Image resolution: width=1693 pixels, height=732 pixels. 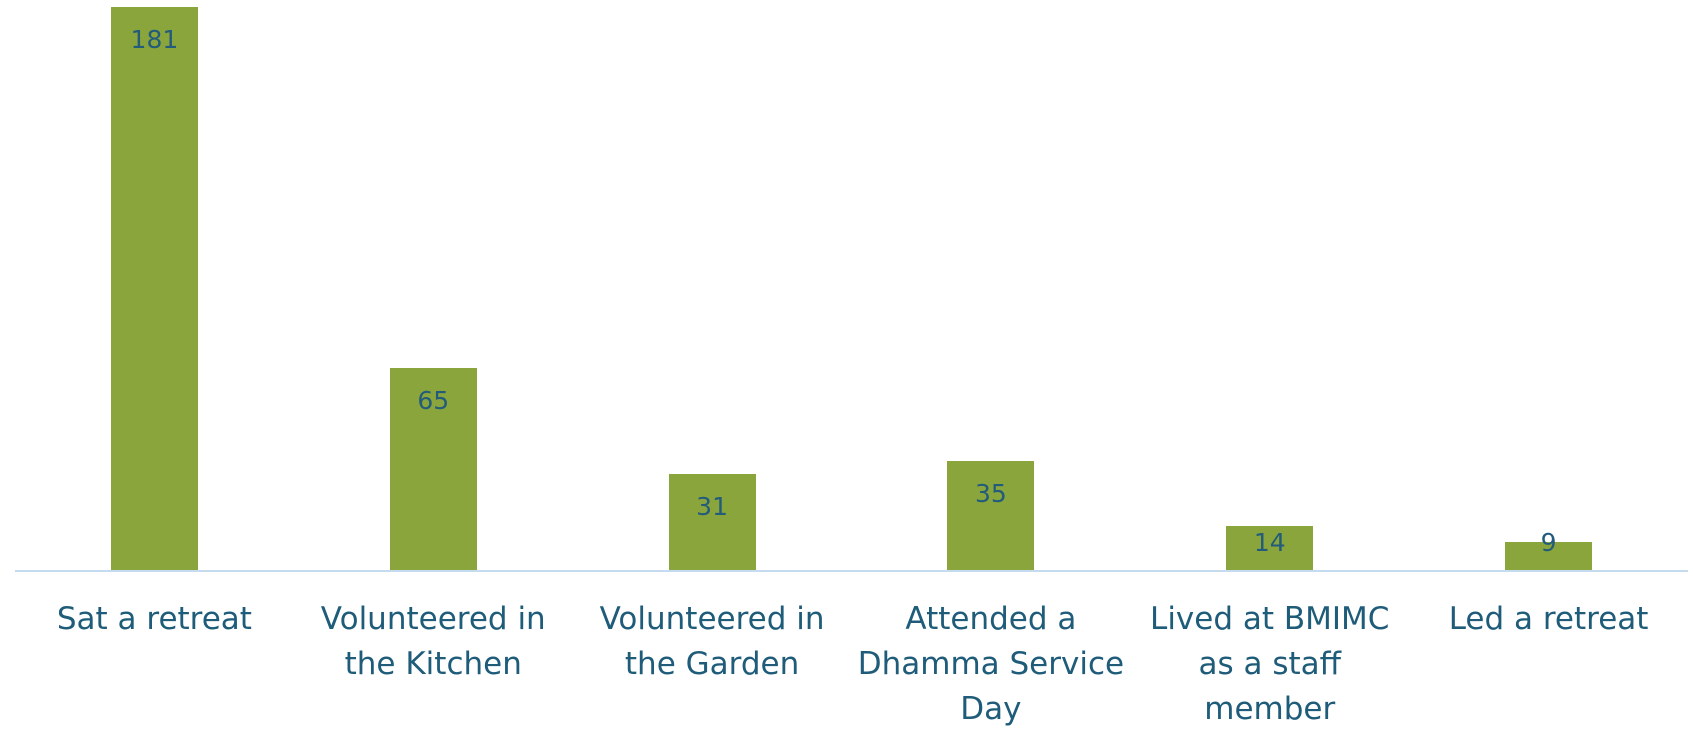 What do you see at coordinates (1548, 619) in the screenshot?
I see `x-tick-label: Led a retreat` at bounding box center [1548, 619].